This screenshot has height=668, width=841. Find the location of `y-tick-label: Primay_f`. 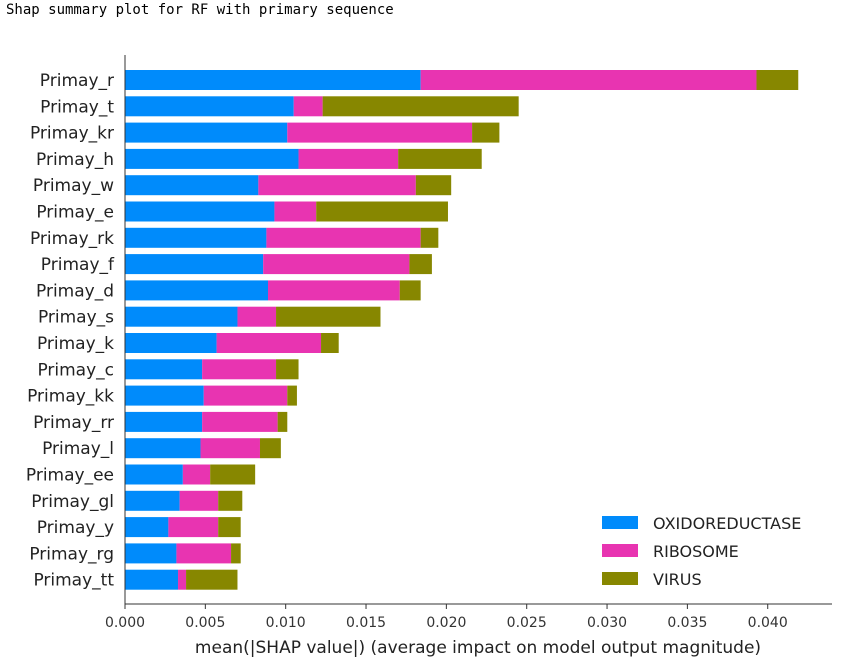

y-tick-label: Primay_f is located at coordinates (78, 265).